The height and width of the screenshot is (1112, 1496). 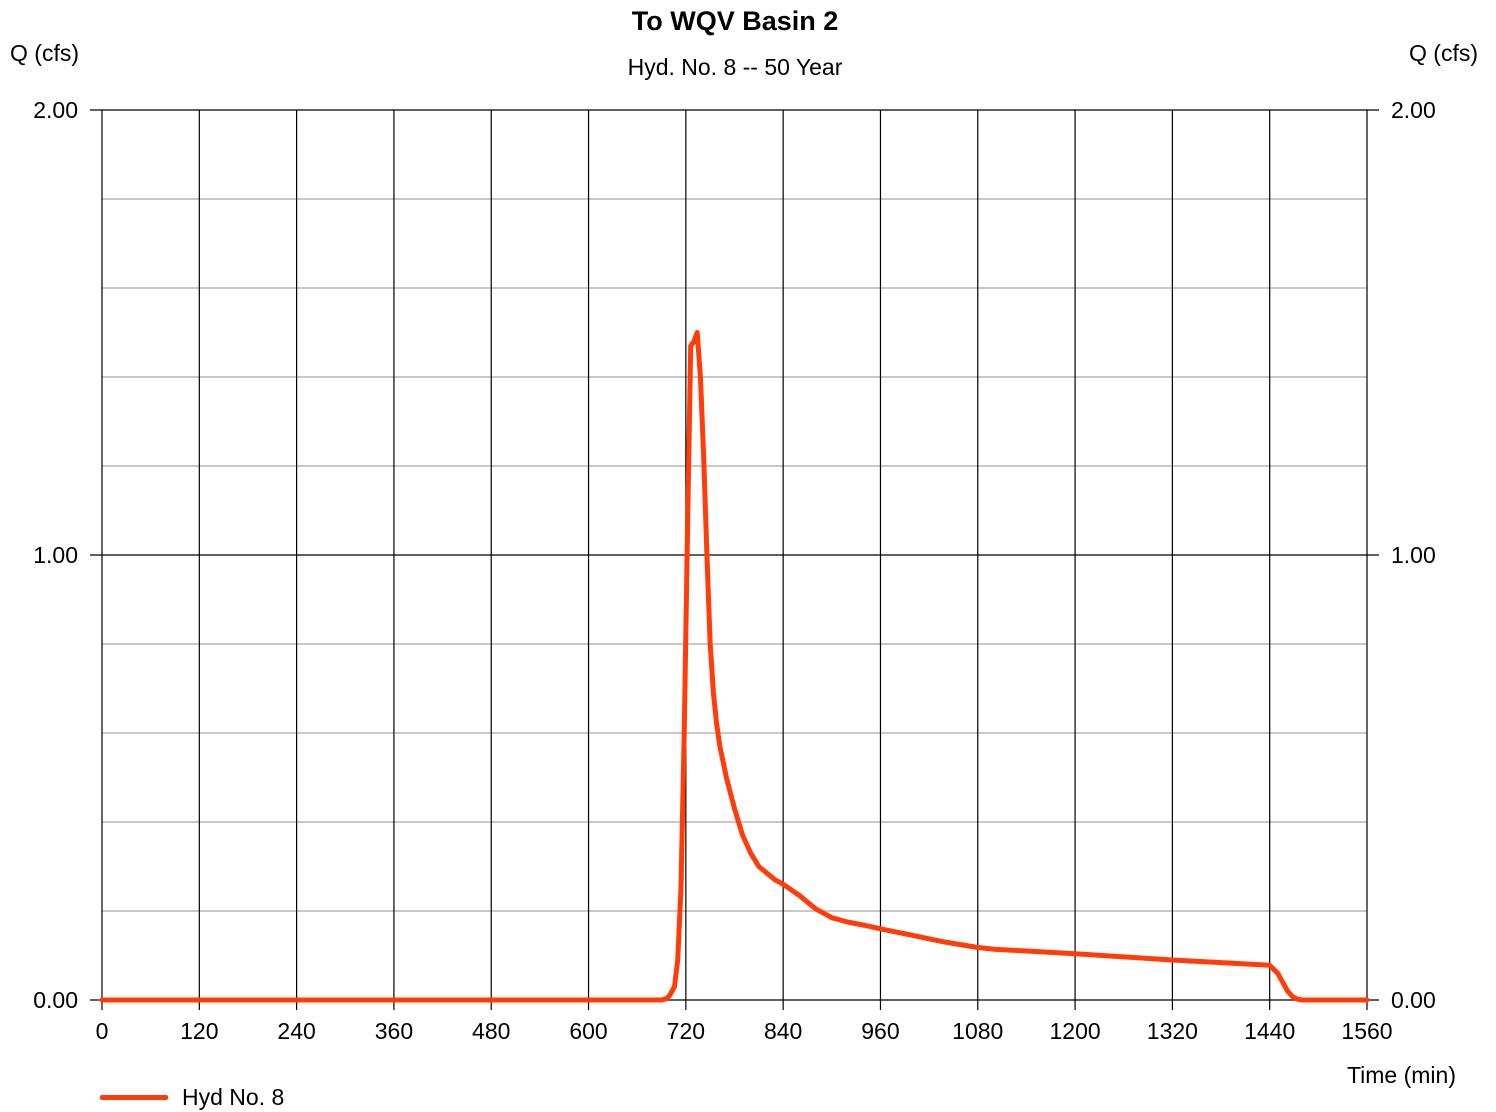 What do you see at coordinates (44, 53) in the screenshot?
I see `y-axis-label-left: Q (cfs)` at bounding box center [44, 53].